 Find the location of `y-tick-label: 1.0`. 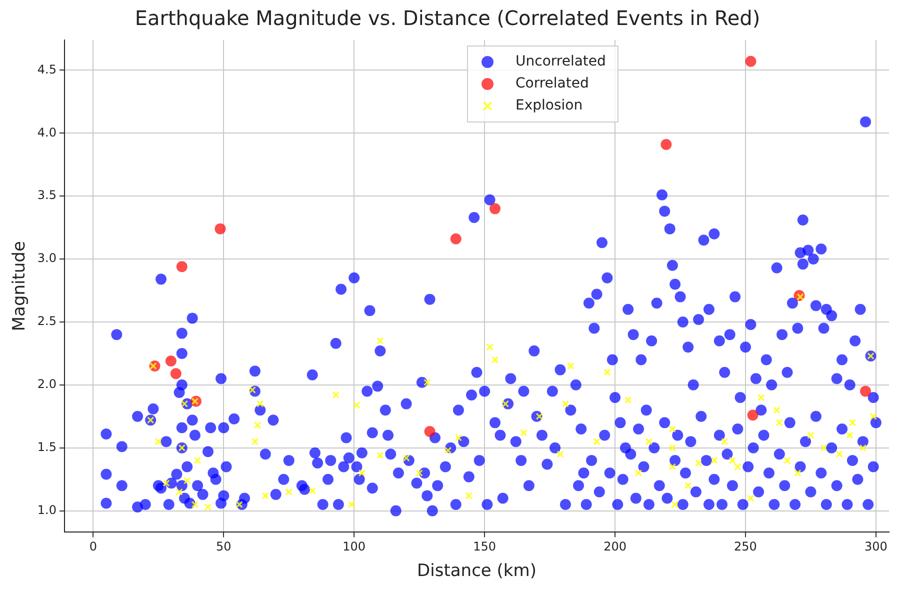

y-tick-label: 1.0 is located at coordinates (46, 509).